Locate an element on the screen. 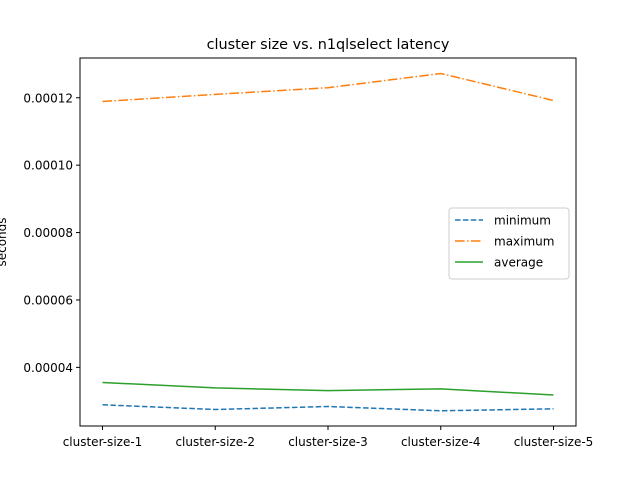 The height and width of the screenshot is (484, 640). x-tick-label: cluster-size-4 is located at coordinates (441, 442).